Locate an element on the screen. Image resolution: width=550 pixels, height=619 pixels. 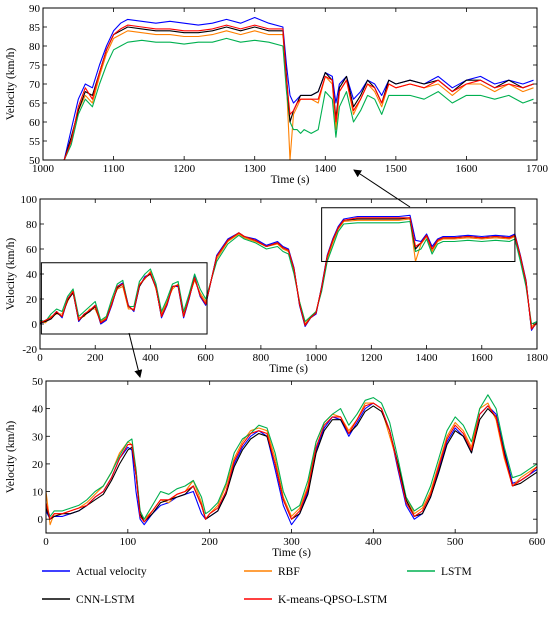
y-tick-label: 75 is located at coordinates (35, 66).